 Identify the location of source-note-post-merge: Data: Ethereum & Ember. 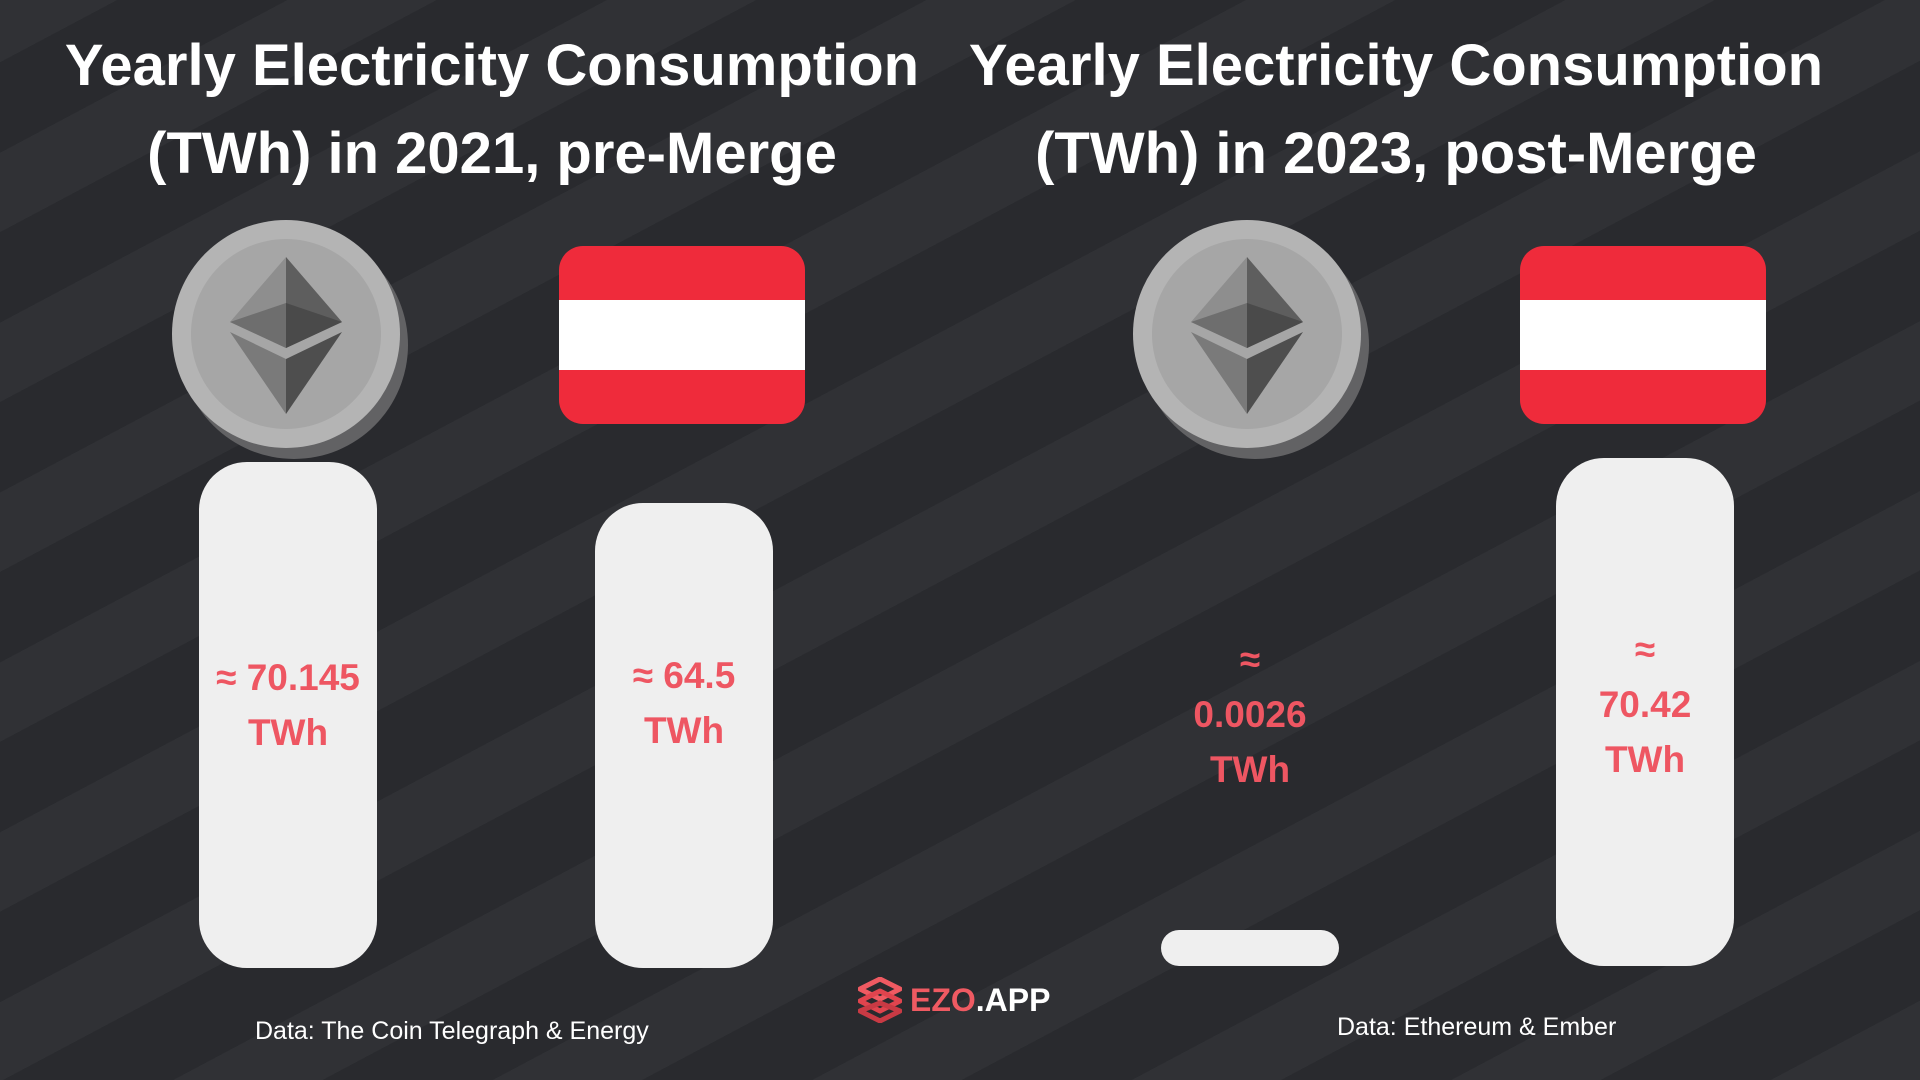
(1477, 1027).